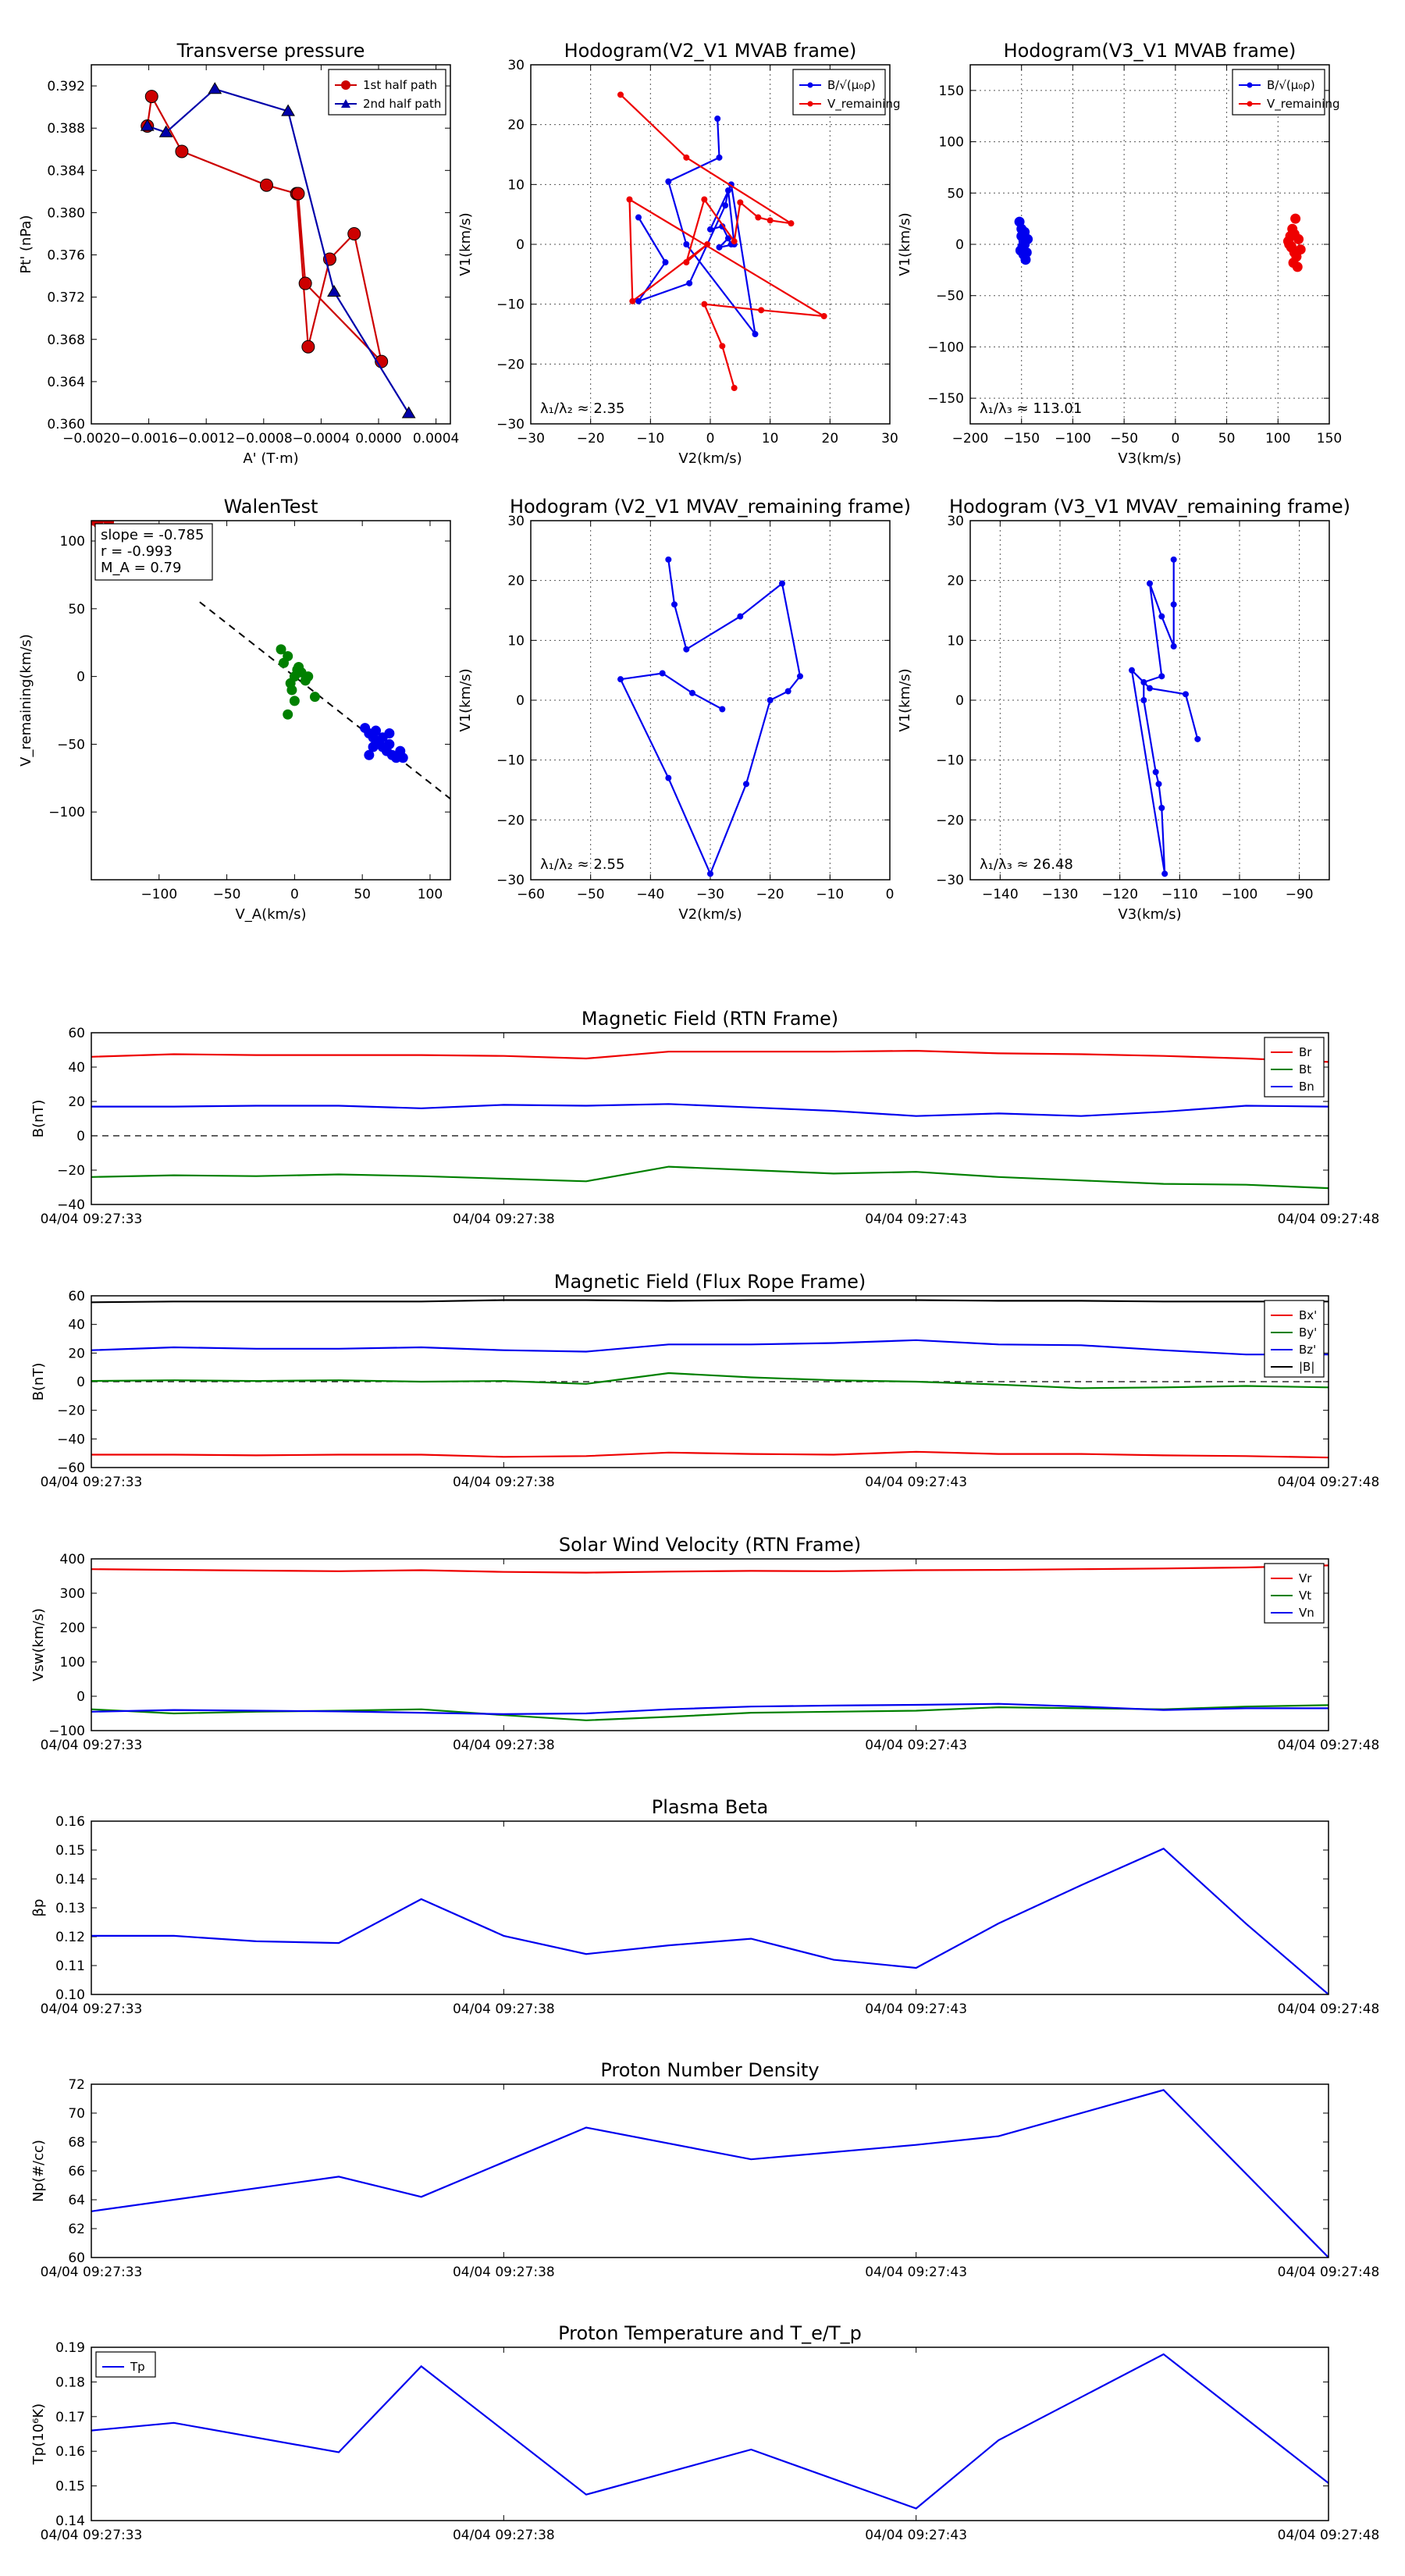  Describe the element at coordinates (76, 1033) in the screenshot. I see `y-tick-label: 60` at that location.